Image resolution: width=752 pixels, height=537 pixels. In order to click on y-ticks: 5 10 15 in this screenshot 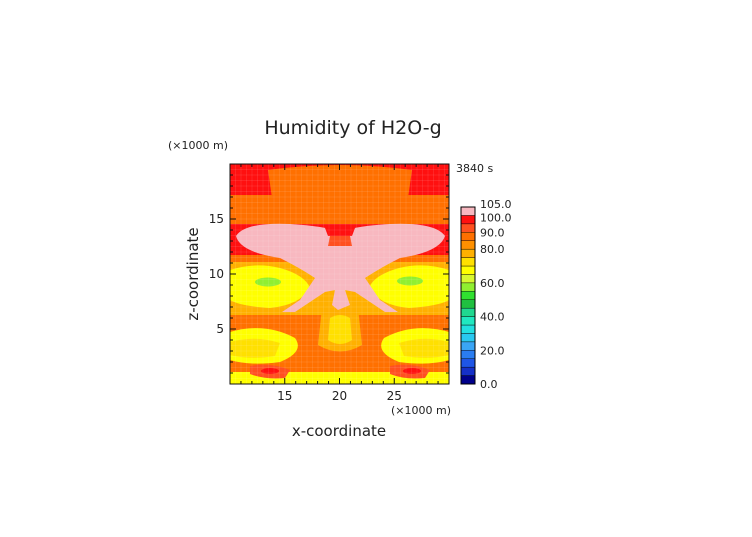, I will do `click(329, 274)`.